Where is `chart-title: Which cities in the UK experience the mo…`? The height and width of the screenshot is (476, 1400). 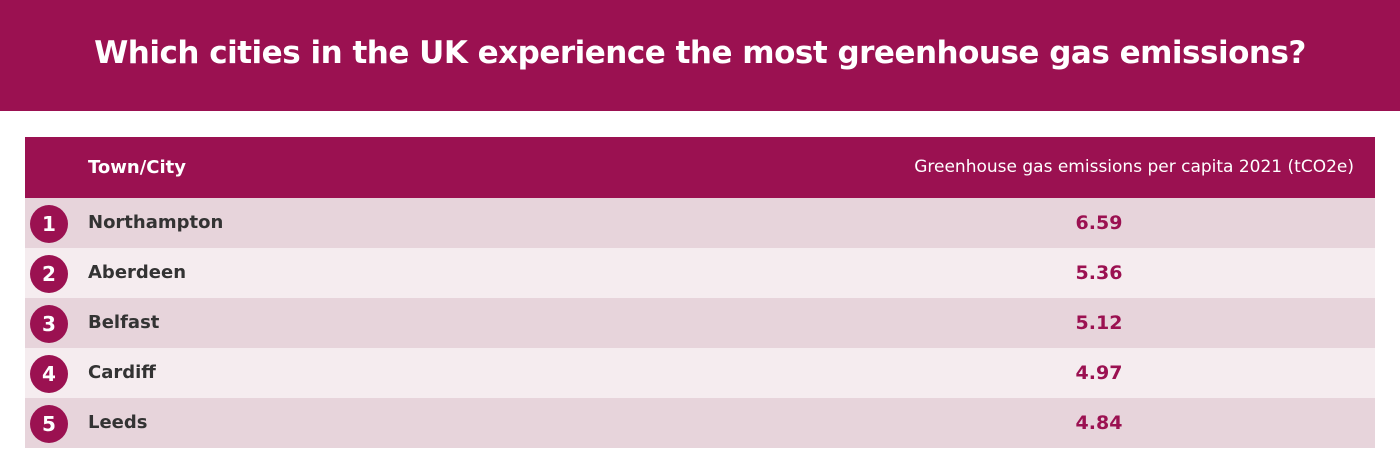
chart-title: Which cities in the UK experience the mo… is located at coordinates (700, 52).